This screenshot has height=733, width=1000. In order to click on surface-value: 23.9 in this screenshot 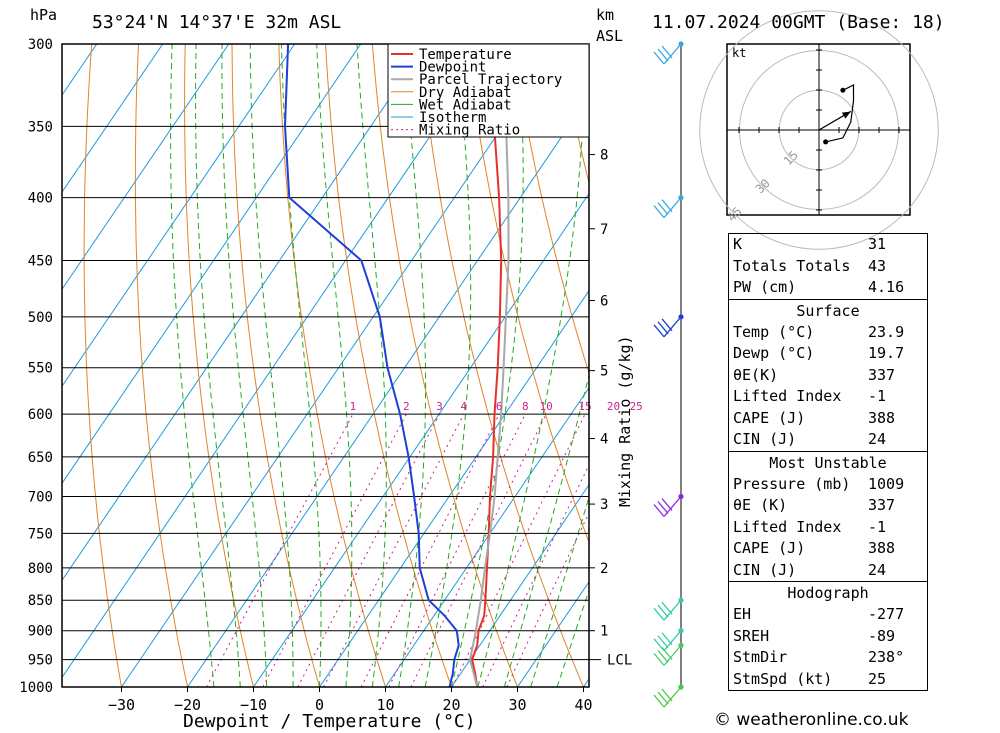, I will do `click(886, 331)`.